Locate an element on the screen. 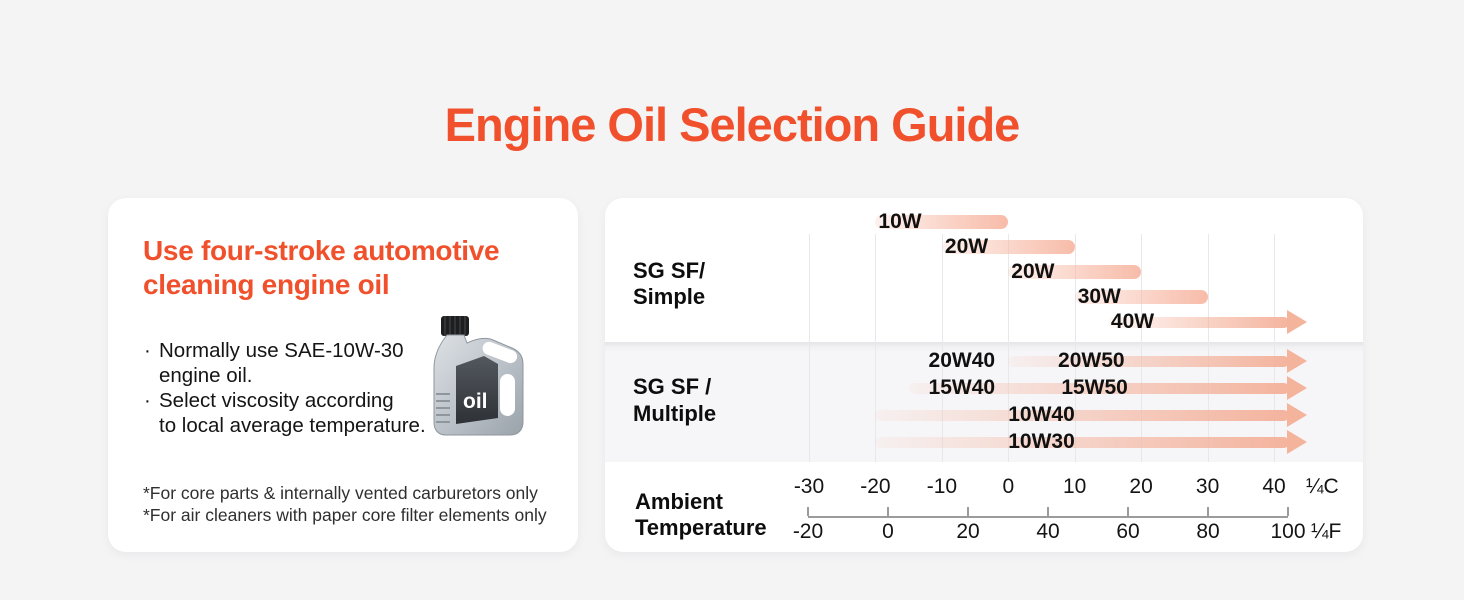  axis-line is located at coordinates (1048, 517).